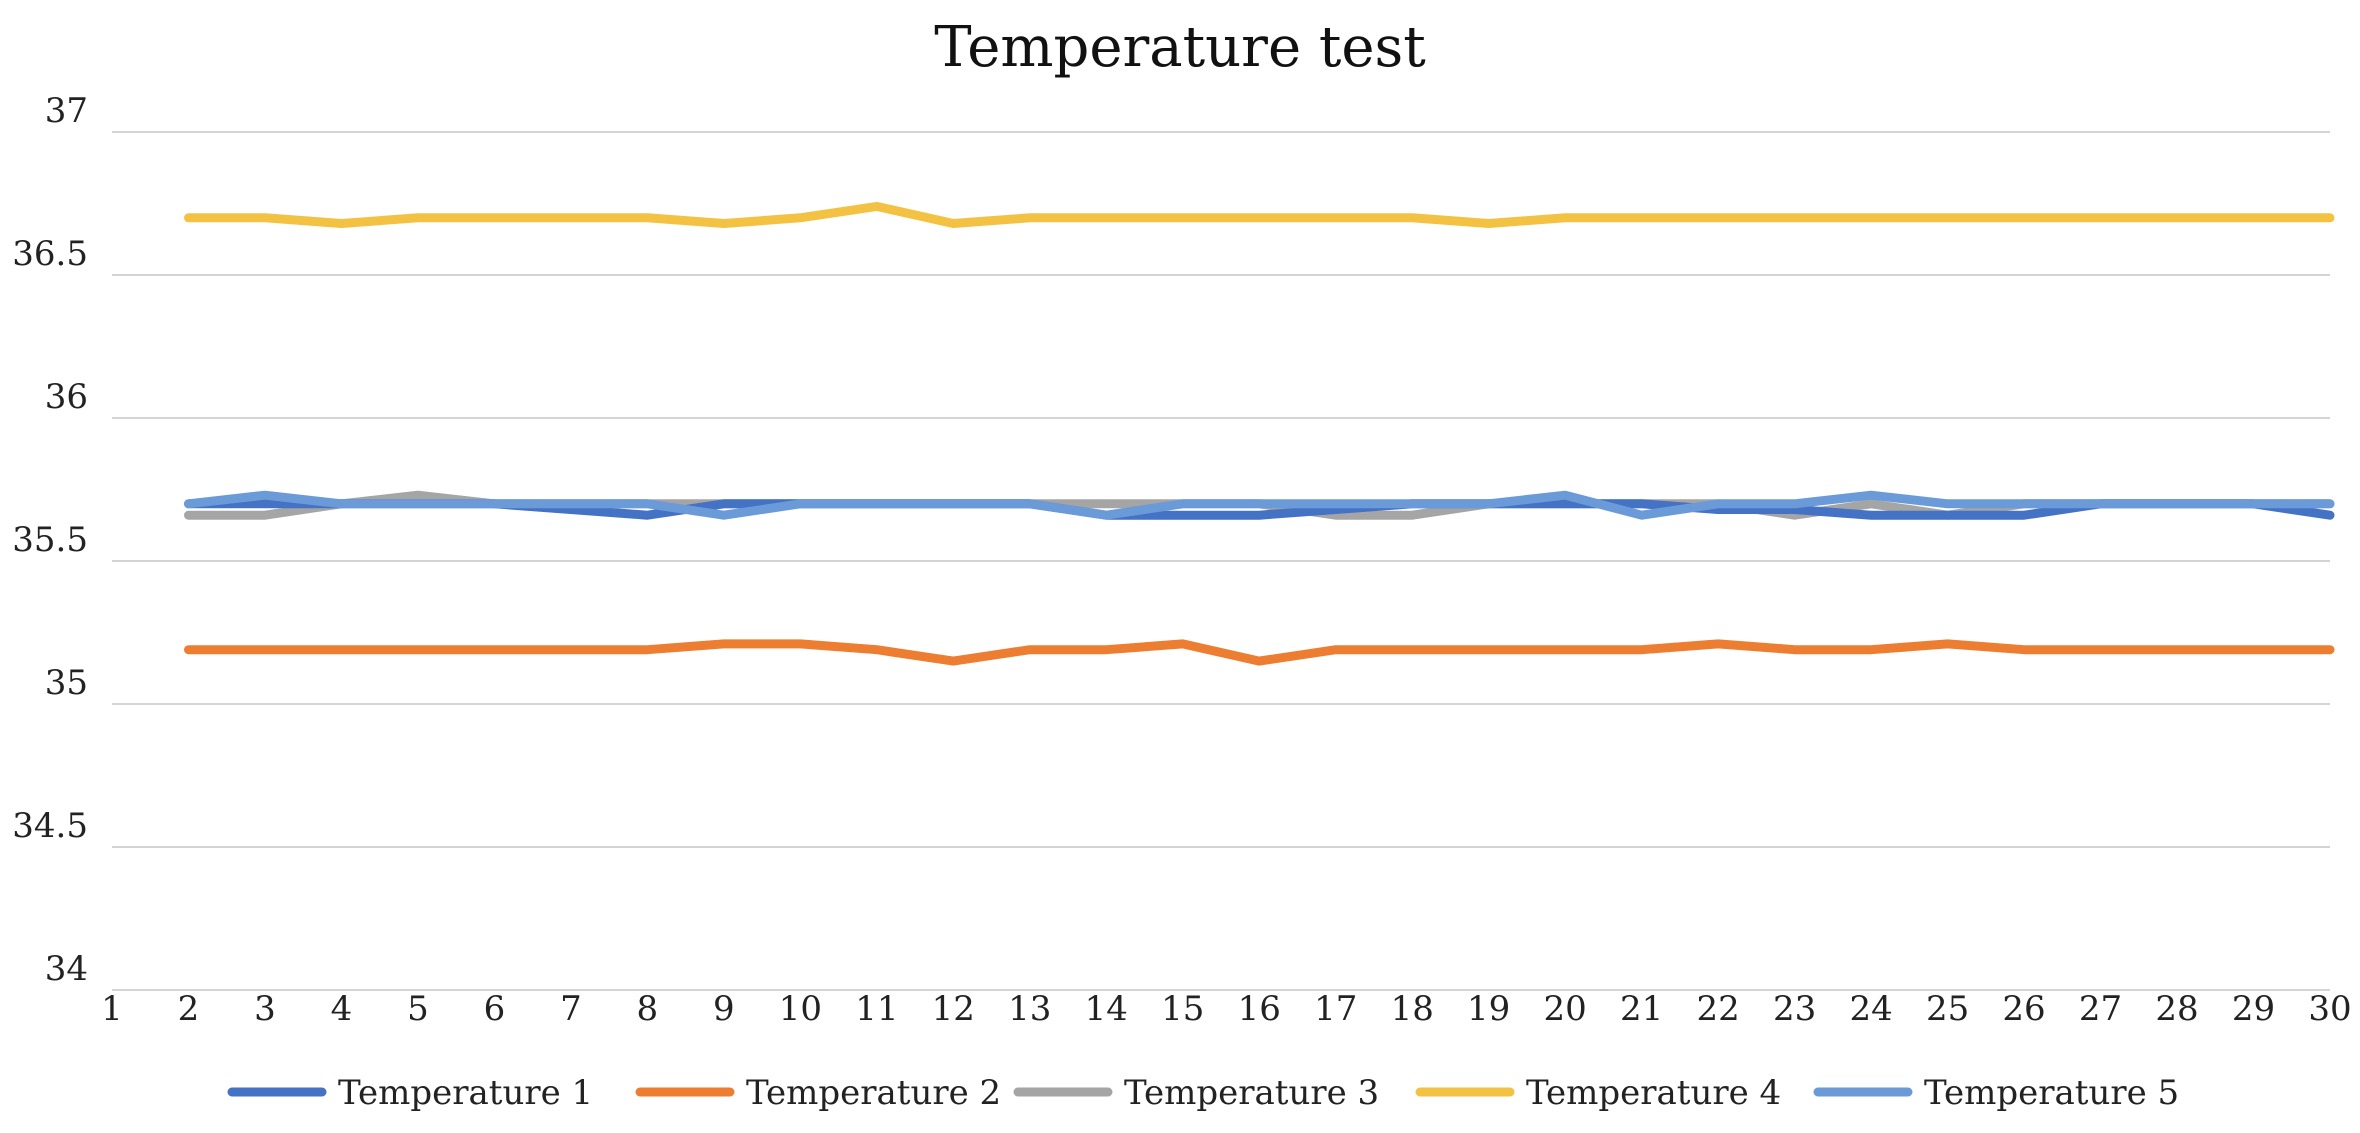  What do you see at coordinates (1182, 1009) in the screenshot?
I see `x-tick-label: 15` at bounding box center [1182, 1009].